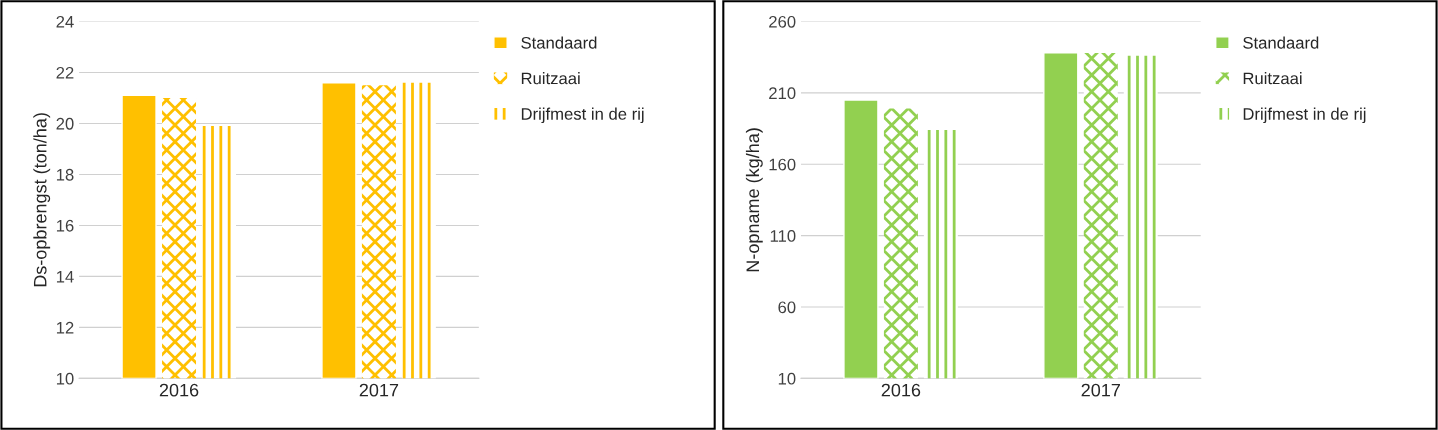 Image resolution: width=1438 pixels, height=430 pixels. What do you see at coordinates (65, 277) in the screenshot?
I see `y-tick-label: 14` at bounding box center [65, 277].